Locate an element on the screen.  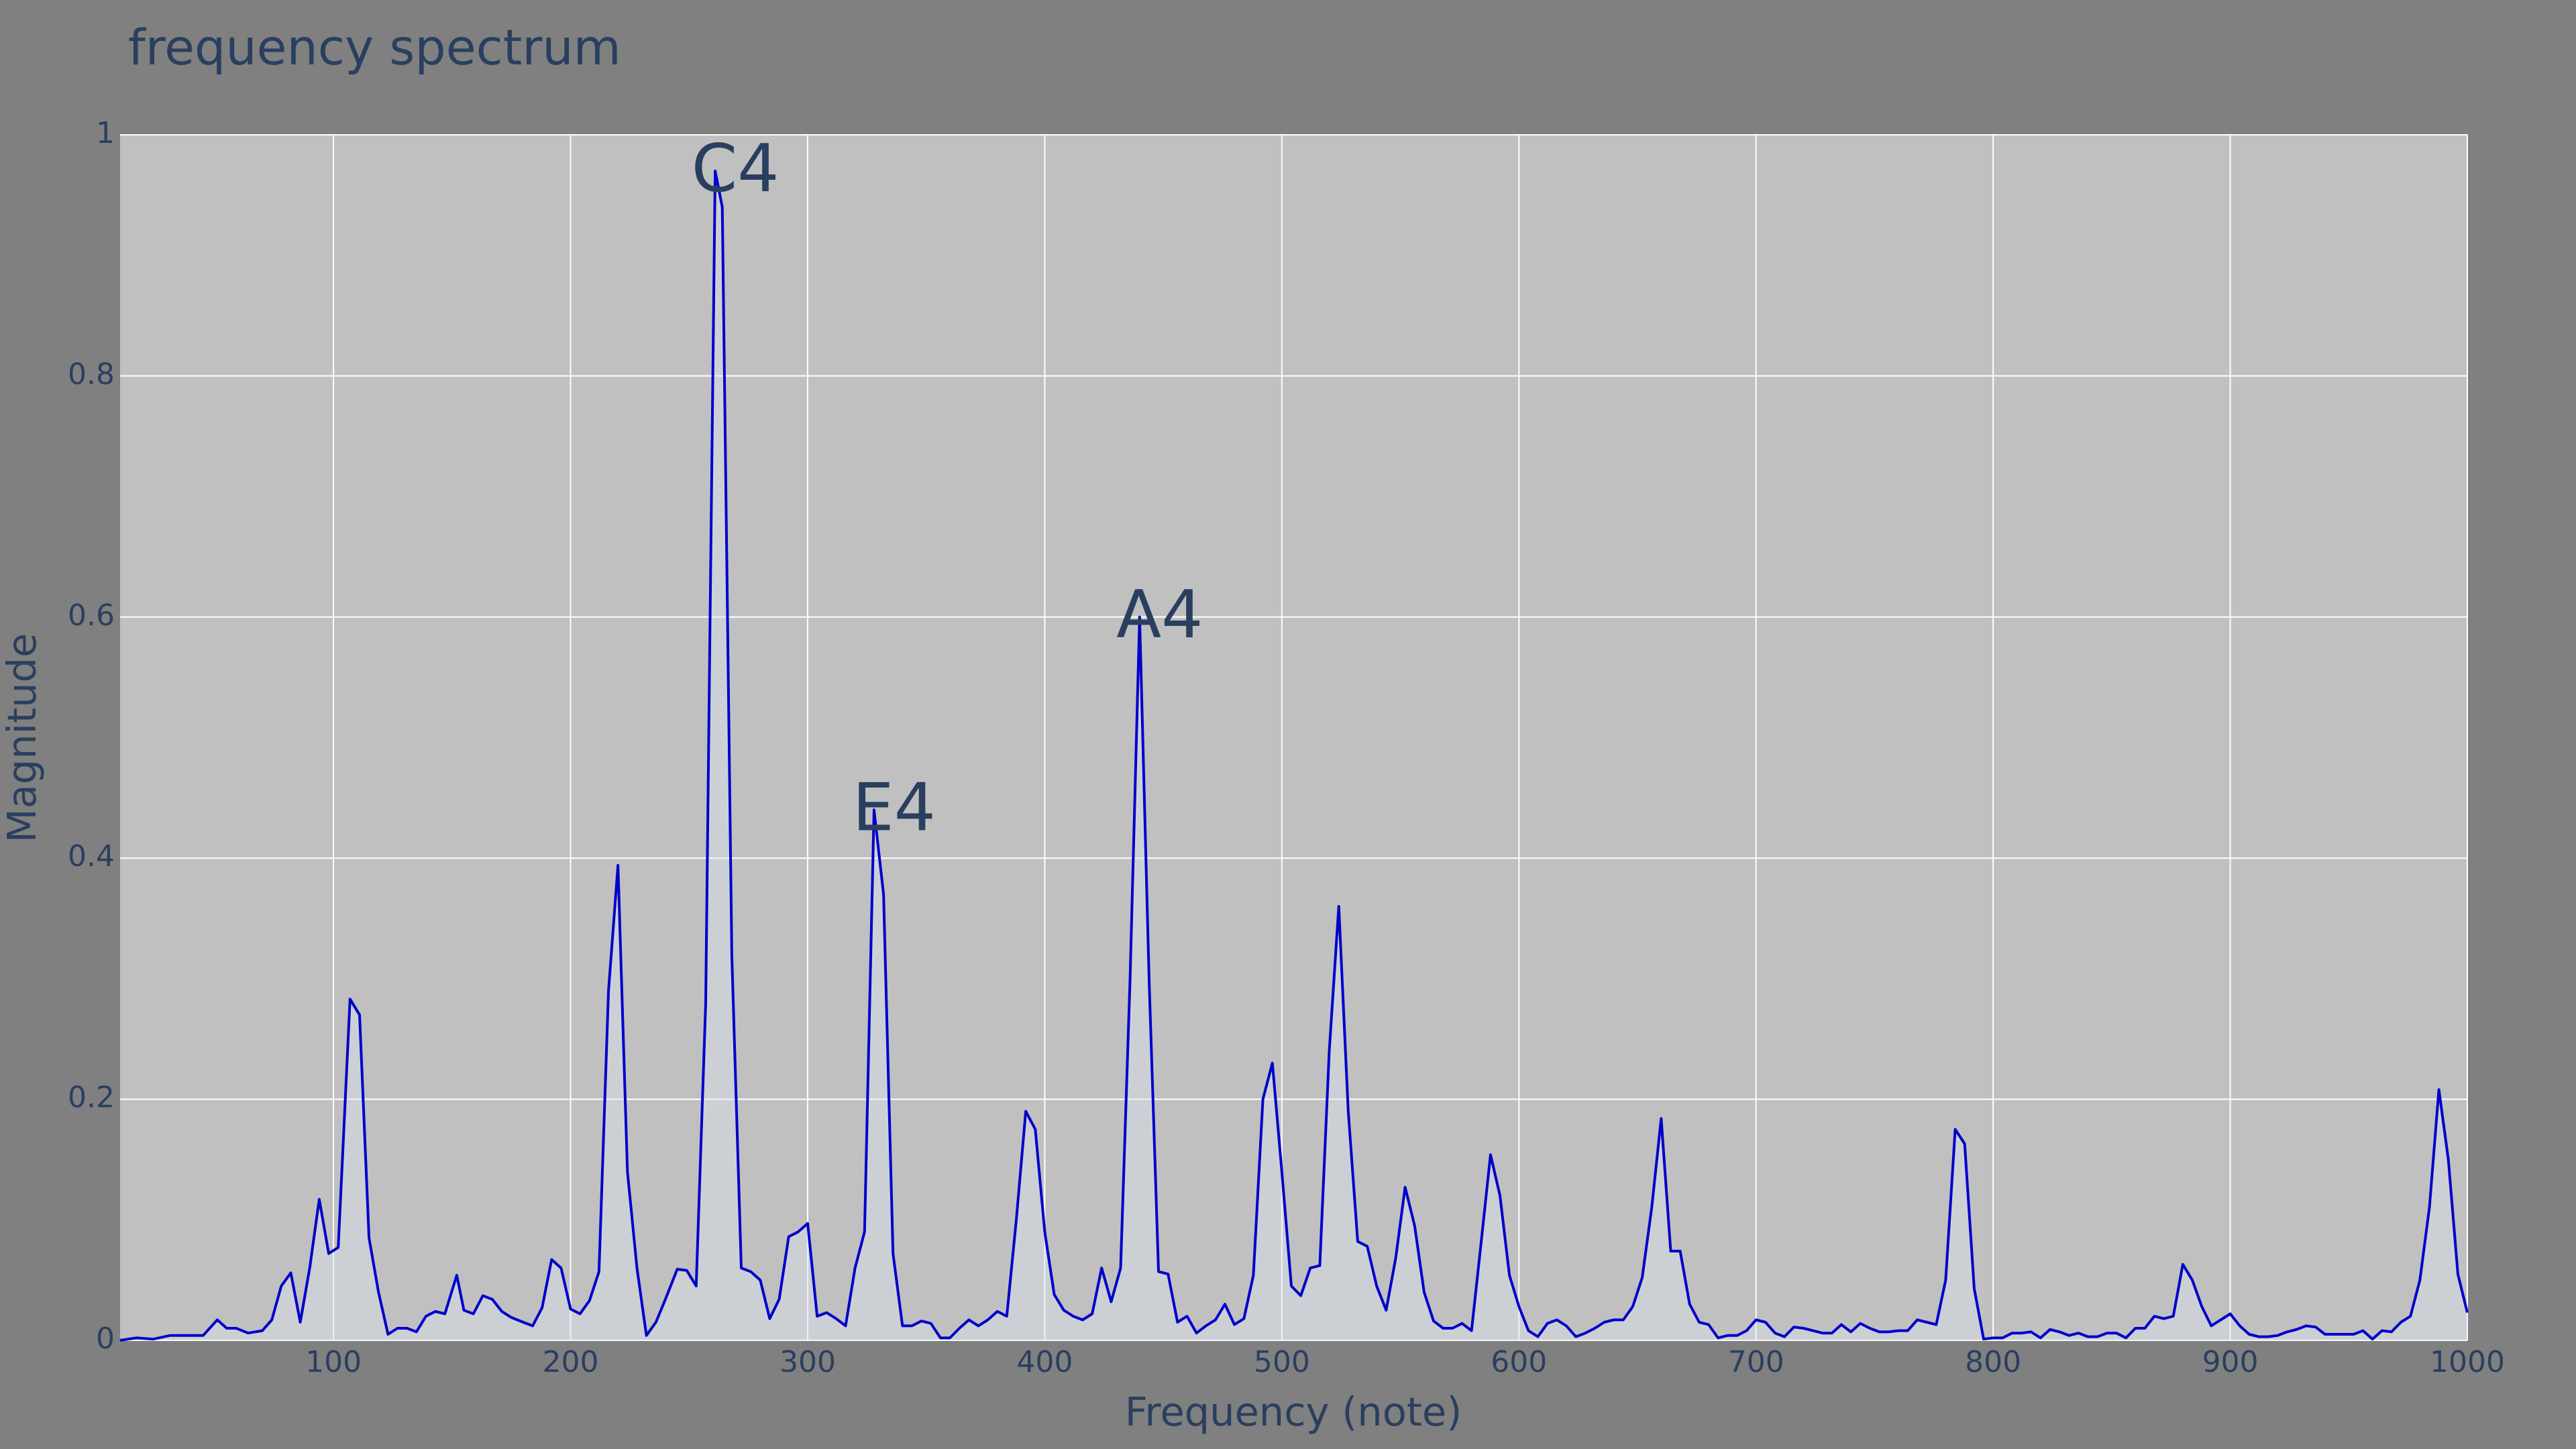
x-tick-label: 100 is located at coordinates (333, 1362).